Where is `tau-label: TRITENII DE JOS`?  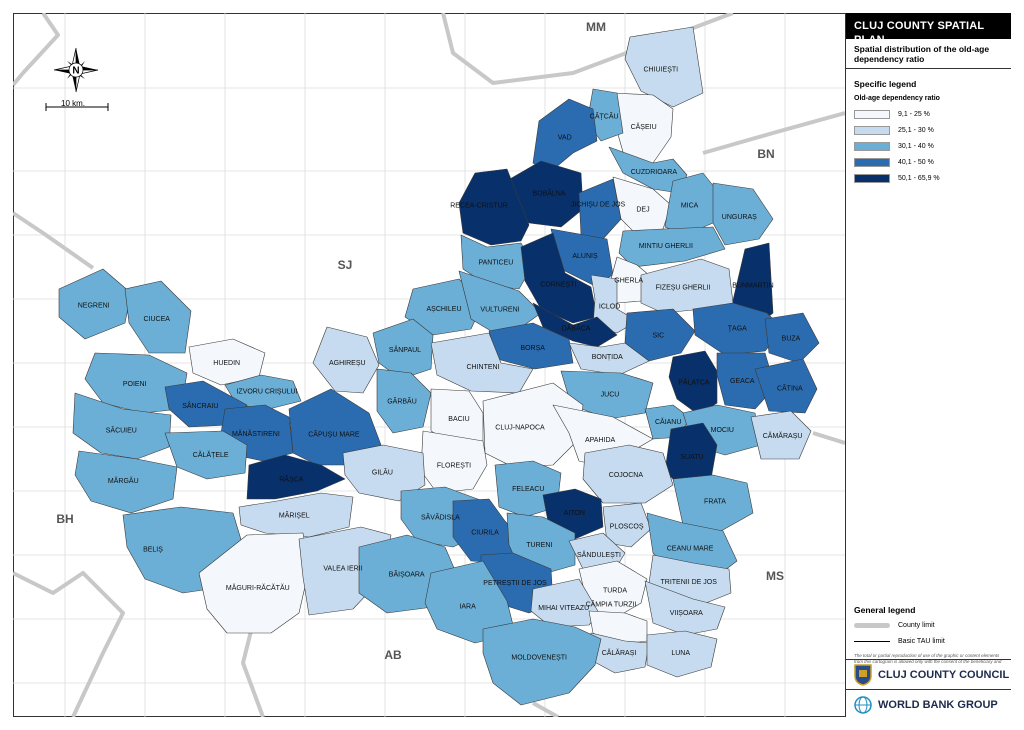
tau-label: TRITENII DE JOS is located at coordinates (688, 582).